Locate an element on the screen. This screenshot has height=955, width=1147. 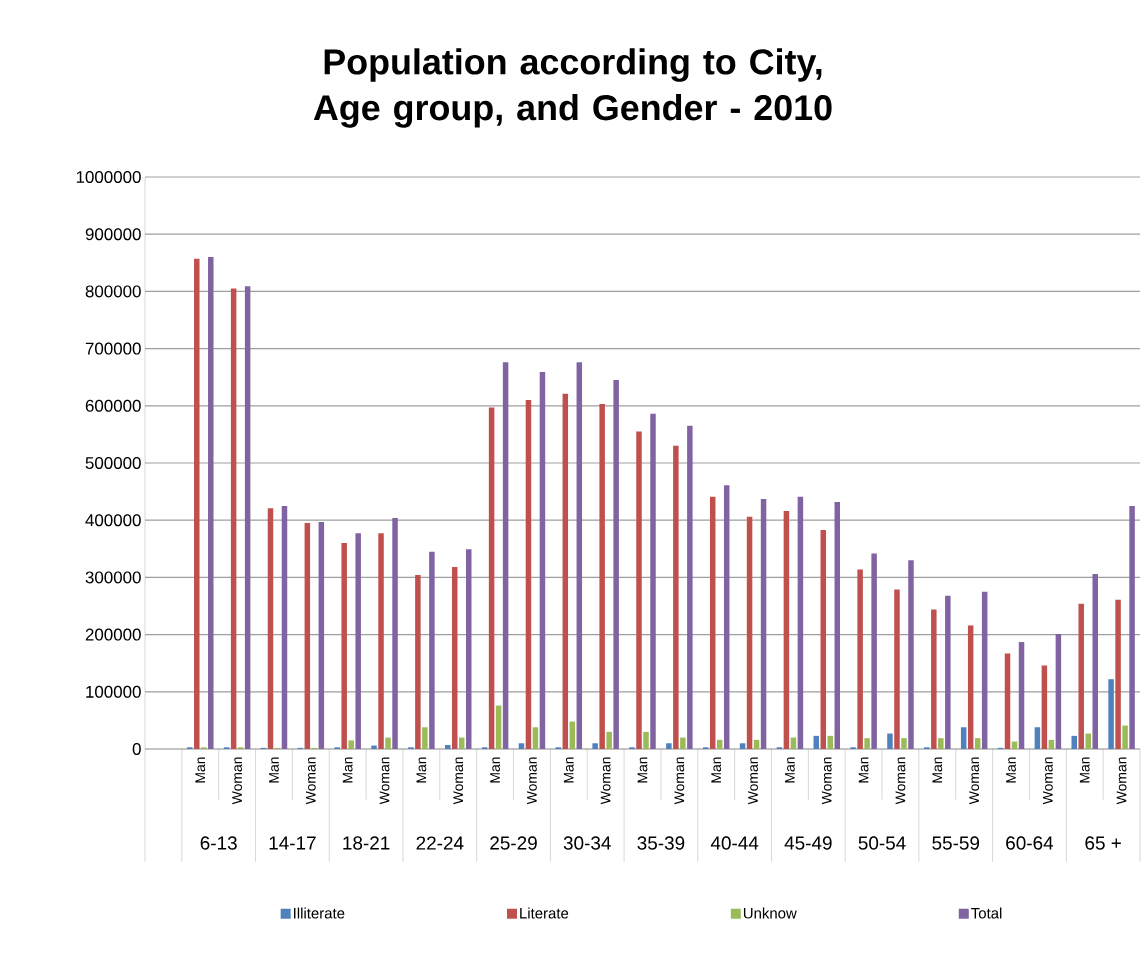
text: 35-39 is located at coordinates (661, 843).